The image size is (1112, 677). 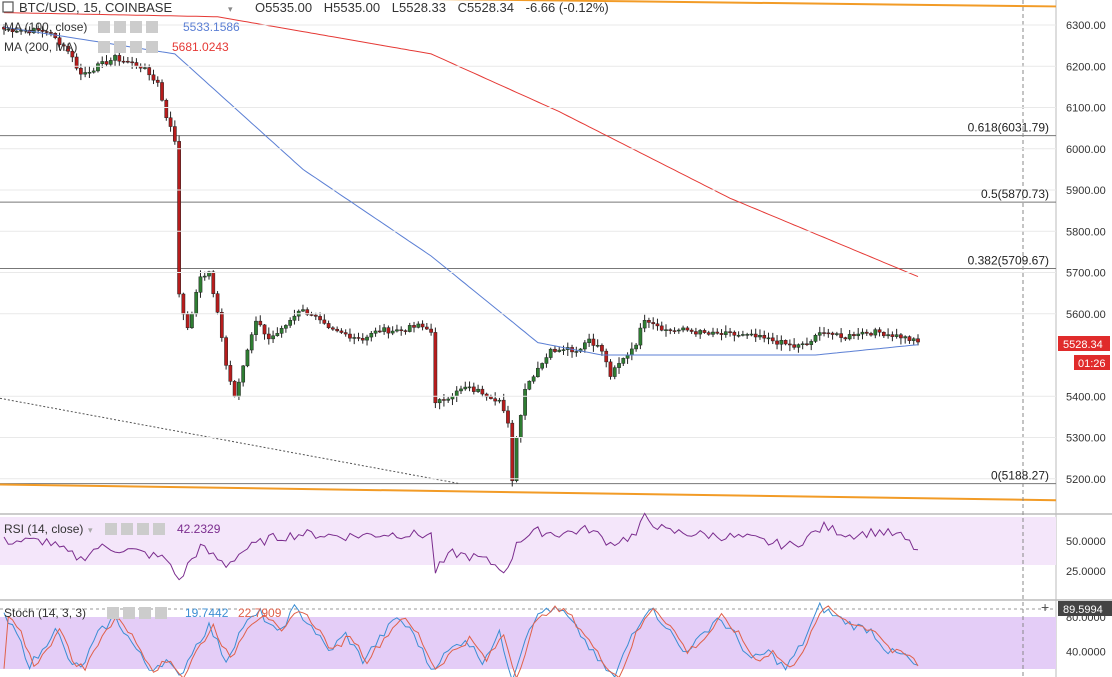 I want to click on ohlc-close-key: C, so click(x=462, y=7).